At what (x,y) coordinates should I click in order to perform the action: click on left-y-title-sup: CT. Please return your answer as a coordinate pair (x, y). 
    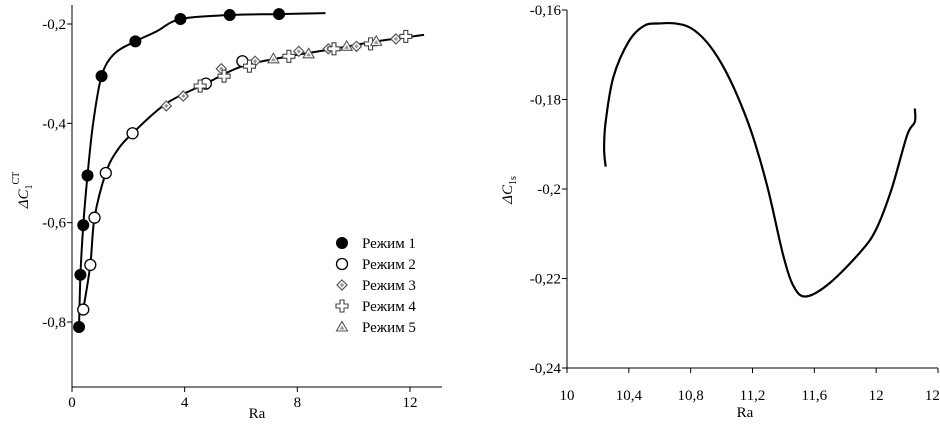
    Looking at the image, I should click on (16, 178).